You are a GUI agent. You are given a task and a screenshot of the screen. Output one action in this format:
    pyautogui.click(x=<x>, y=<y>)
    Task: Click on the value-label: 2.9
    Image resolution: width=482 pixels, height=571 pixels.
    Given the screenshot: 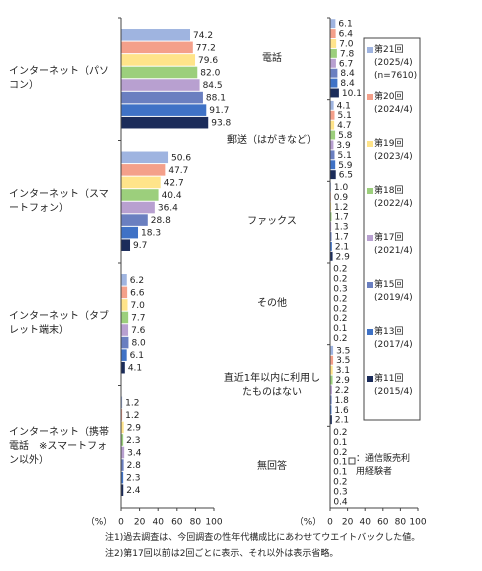 What is the action you would take?
    pyautogui.click(x=134, y=428)
    